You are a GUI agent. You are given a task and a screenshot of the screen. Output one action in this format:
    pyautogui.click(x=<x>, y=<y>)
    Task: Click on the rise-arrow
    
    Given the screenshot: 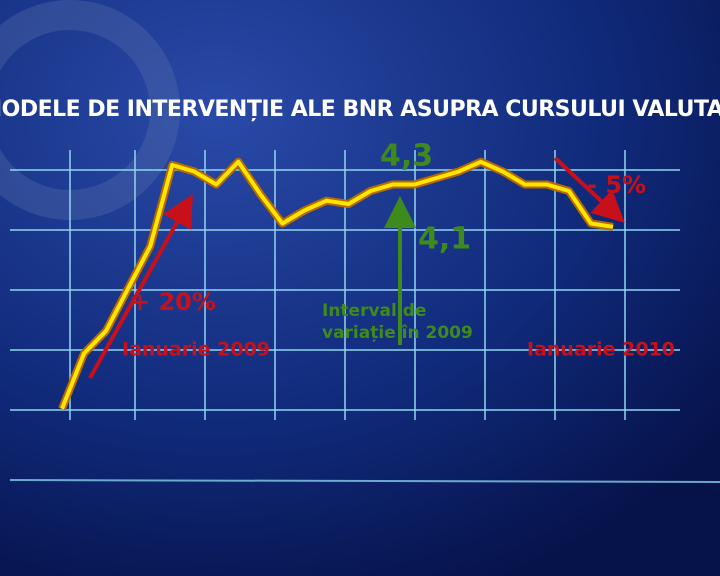 What is the action you would take?
    pyautogui.click(x=140, y=286)
    